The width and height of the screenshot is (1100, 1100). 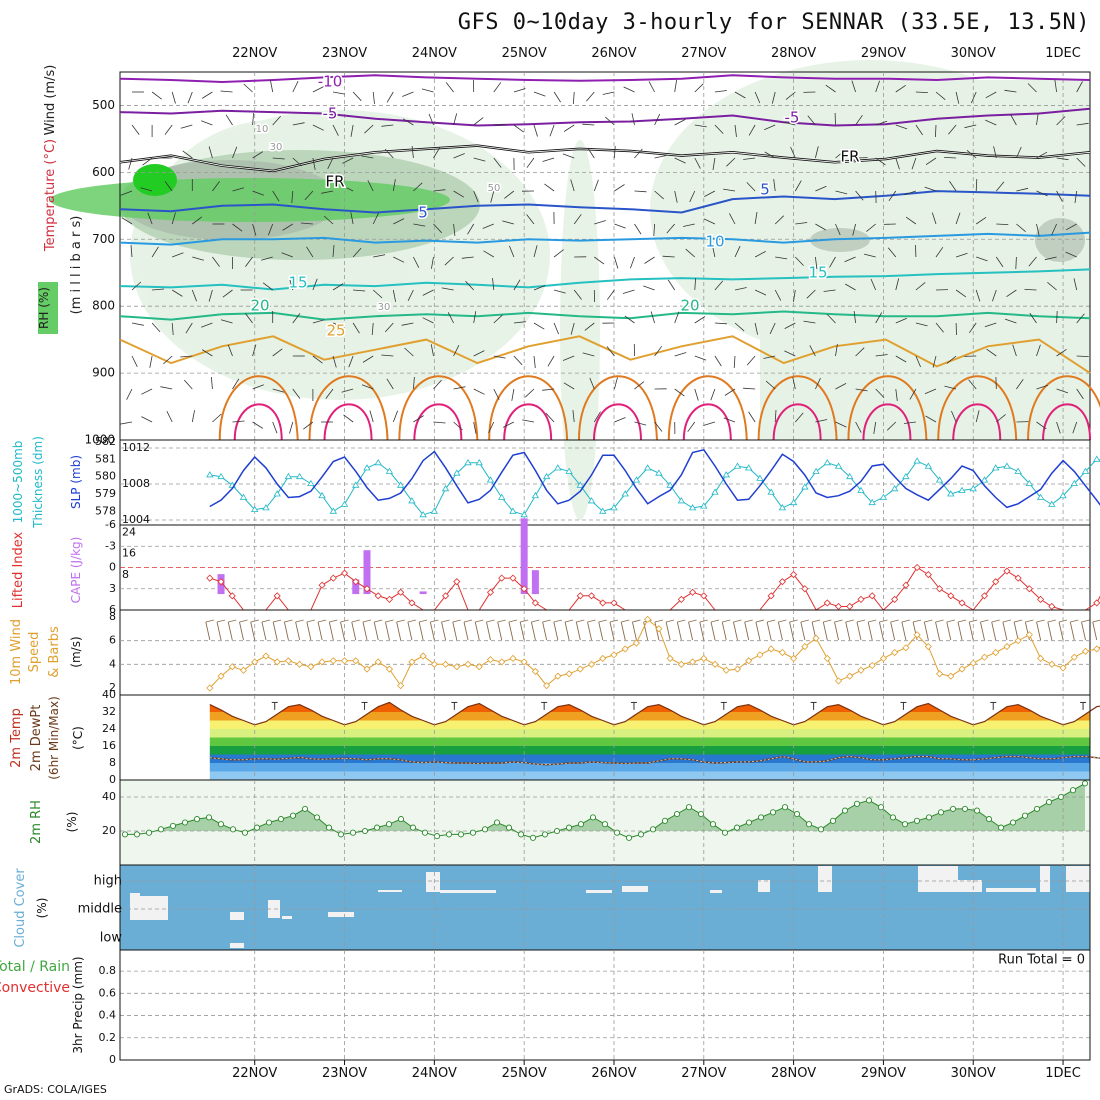 What do you see at coordinates (35, 967) in the screenshot?
I see `precip-label-total: Total / Rain` at bounding box center [35, 967].